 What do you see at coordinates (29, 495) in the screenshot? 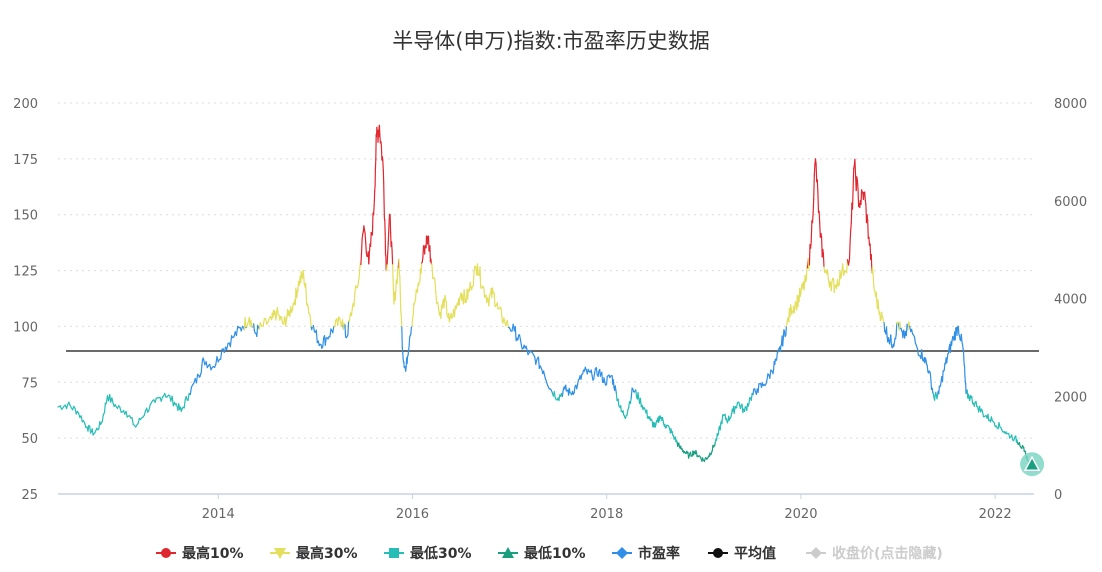
I see `y-left-tick-label: 25` at bounding box center [29, 495].